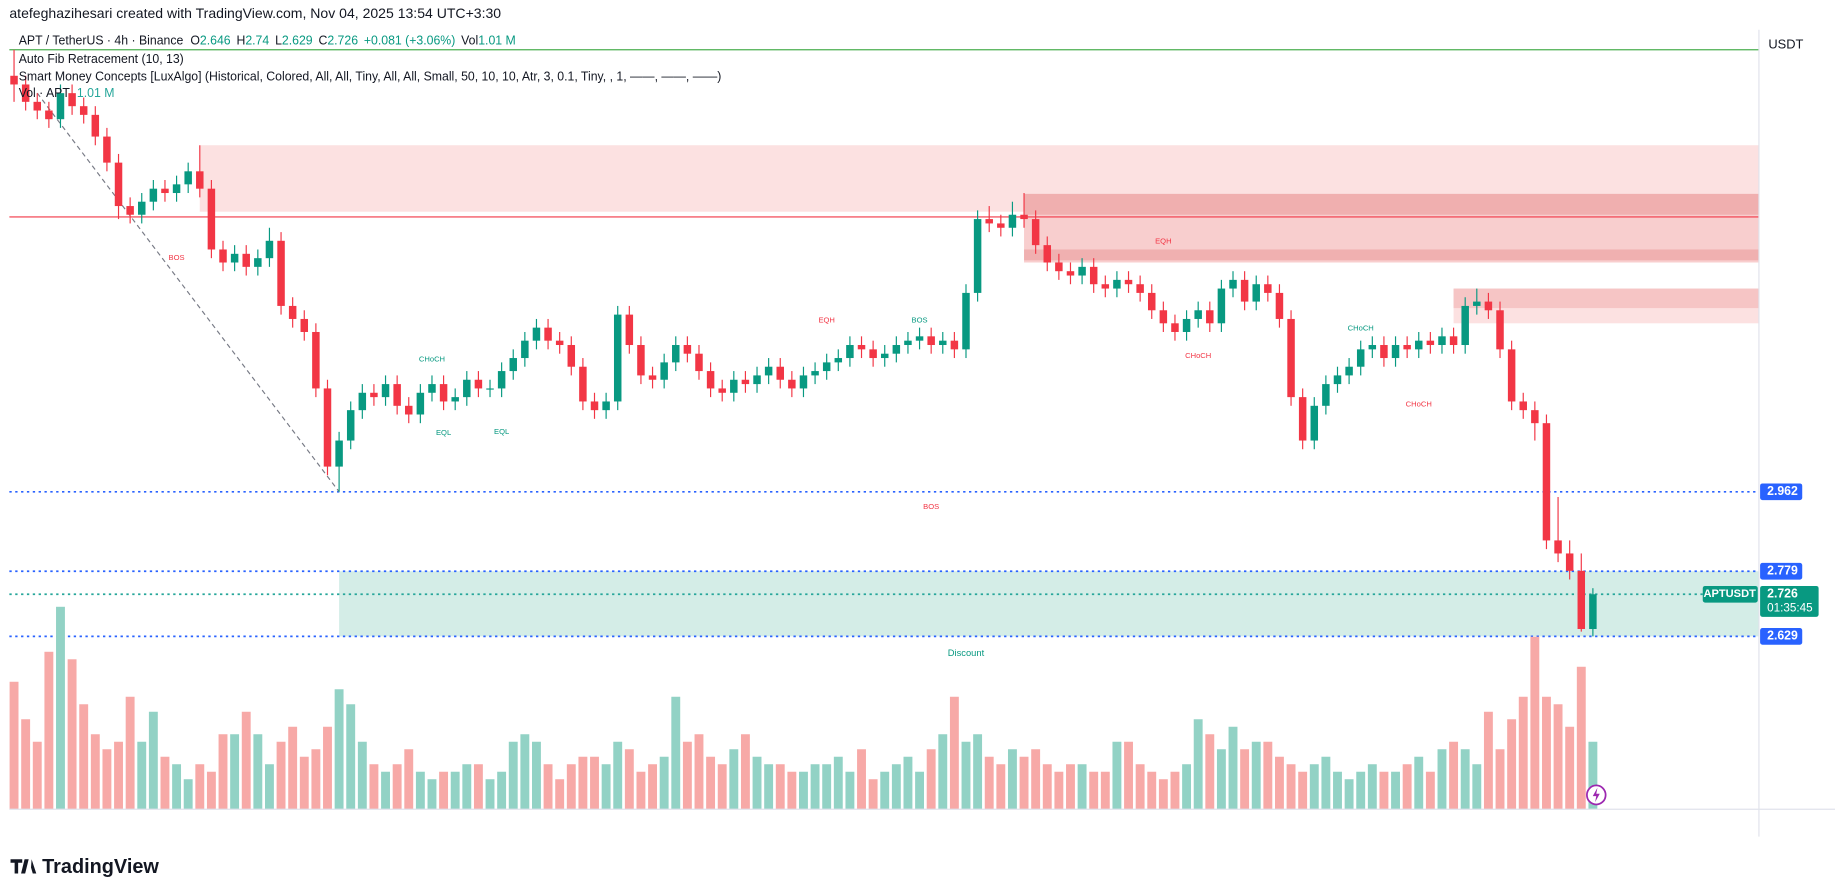  Describe the element at coordinates (240, 41) in the screenshot. I see `ohlc-key: H` at that location.